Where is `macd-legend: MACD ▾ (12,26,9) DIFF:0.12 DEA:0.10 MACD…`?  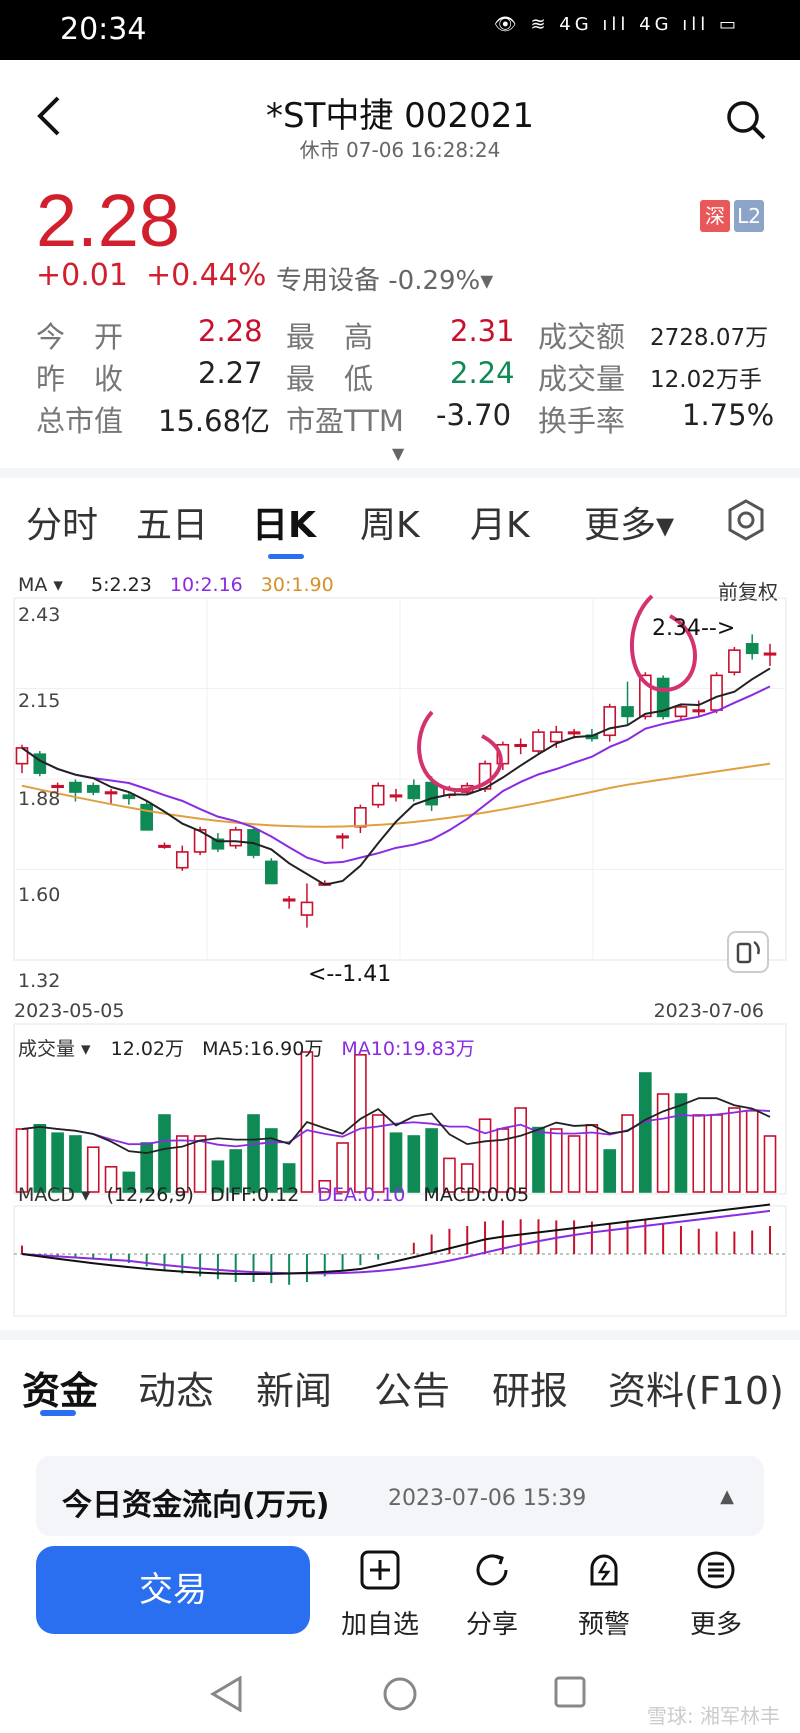
macd-legend: MACD ▾ (12,26,9) DIFF:0.12 DEA:0.10 MACD… is located at coordinates (273, 1195).